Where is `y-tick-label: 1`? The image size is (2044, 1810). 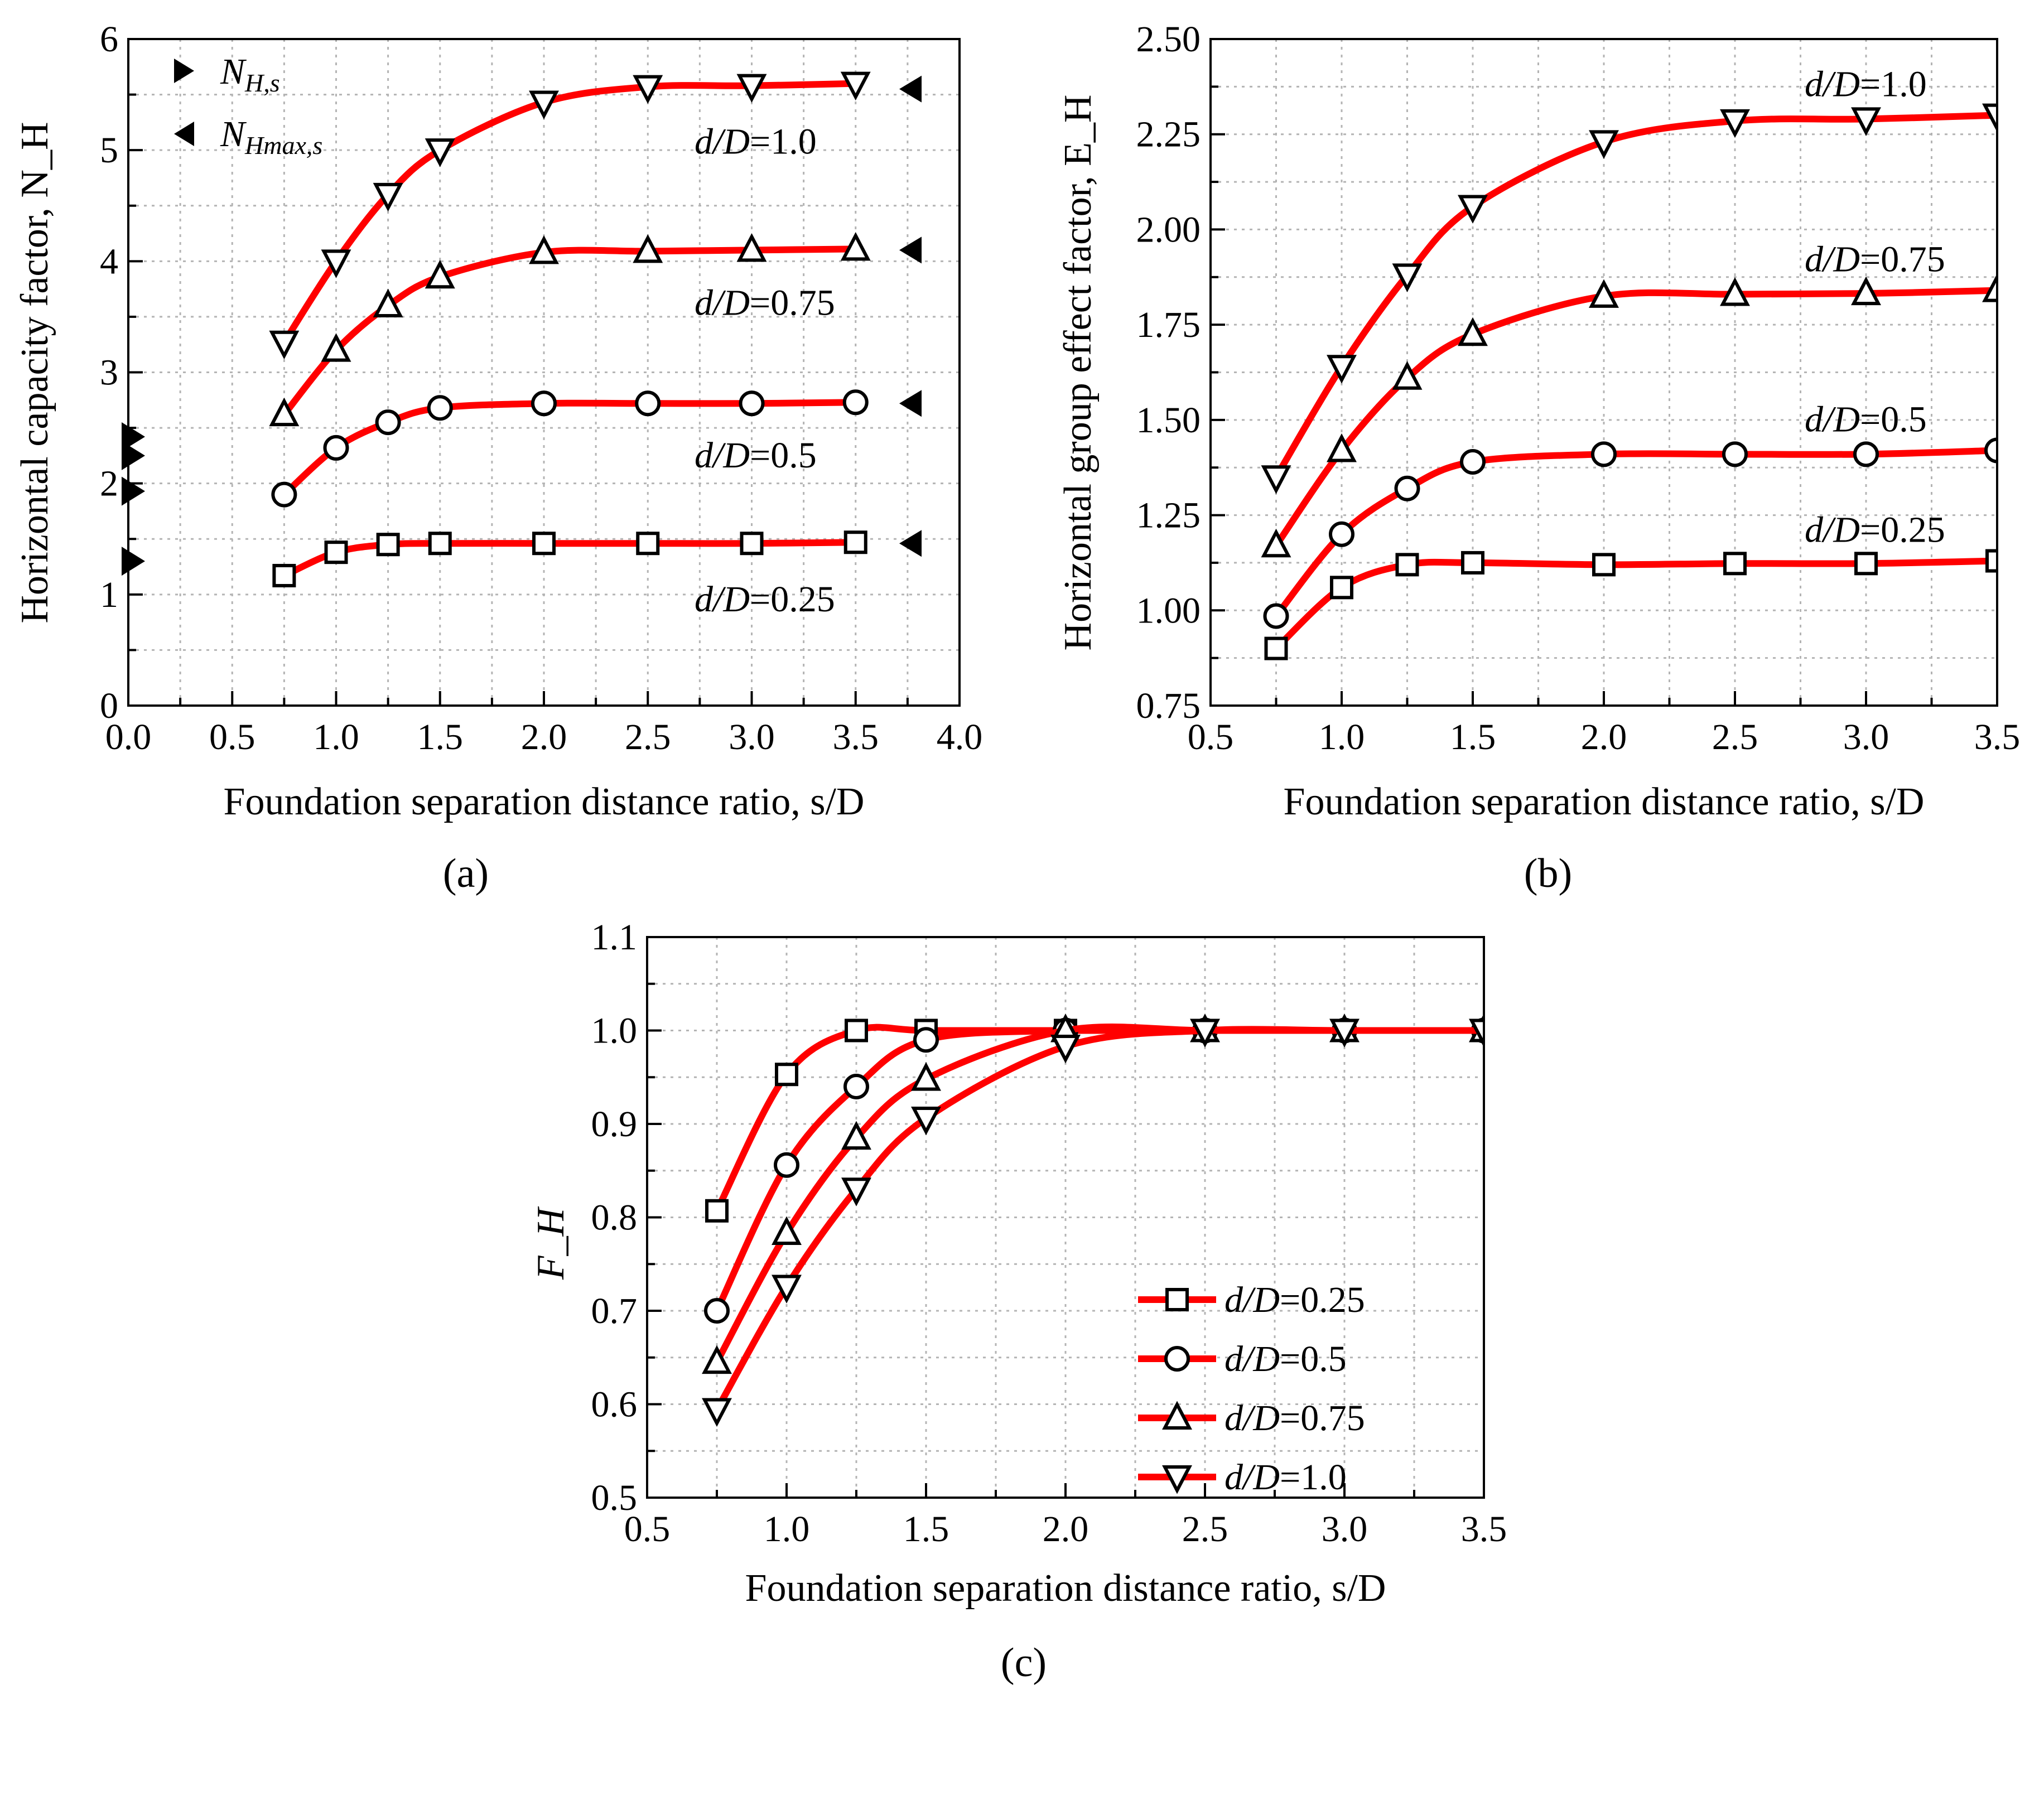
y-tick-label: 1 is located at coordinates (109, 595).